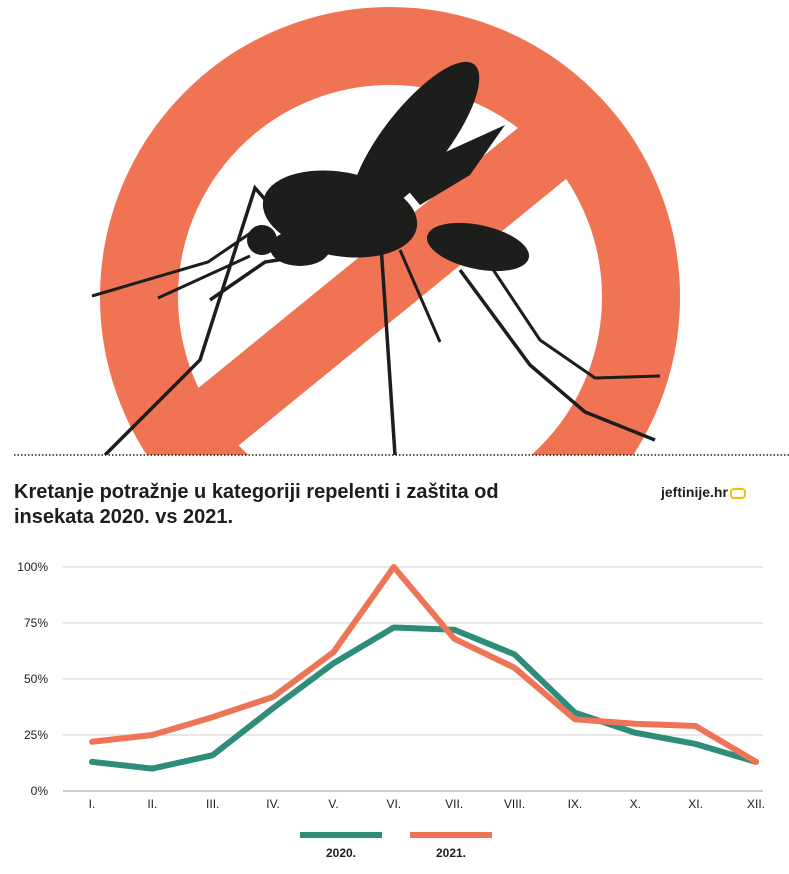 Image resolution: width=789 pixels, height=874 pixels. Describe the element at coordinates (514, 804) in the screenshot. I see `x-tick-label: VIII.` at that location.